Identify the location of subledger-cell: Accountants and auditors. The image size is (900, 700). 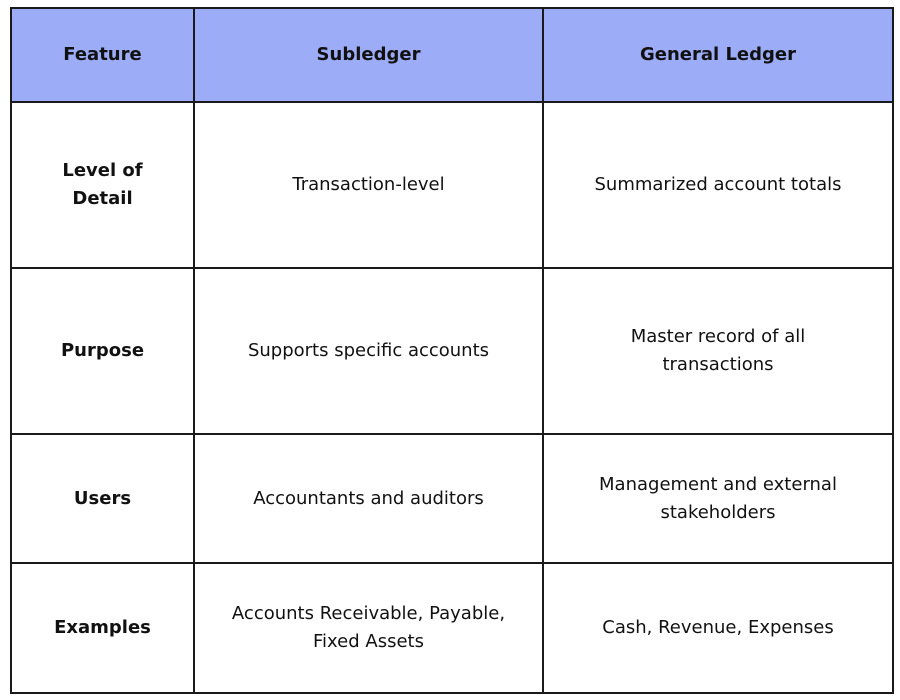
(368, 498).